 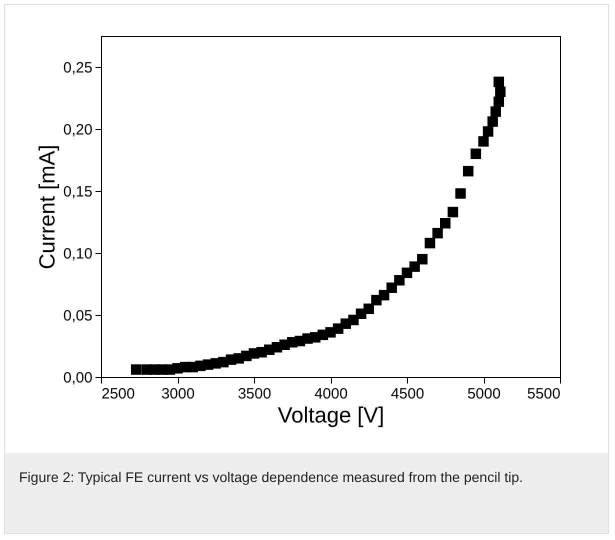 I want to click on caption: Figure 2: Typical FE current vs voltage dependence measured from the pencil tip., so click(x=271, y=477).